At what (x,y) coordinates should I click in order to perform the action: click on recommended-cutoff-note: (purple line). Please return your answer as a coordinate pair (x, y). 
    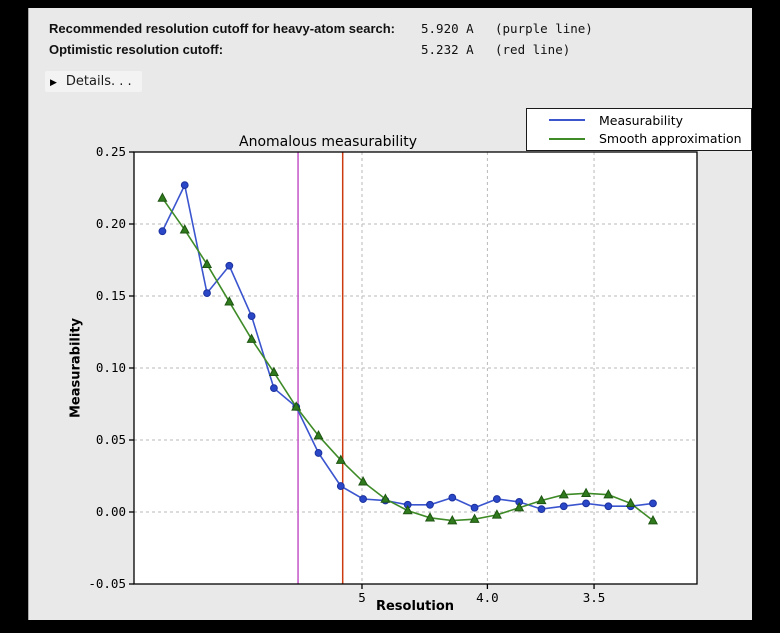
    Looking at the image, I should click on (544, 28).